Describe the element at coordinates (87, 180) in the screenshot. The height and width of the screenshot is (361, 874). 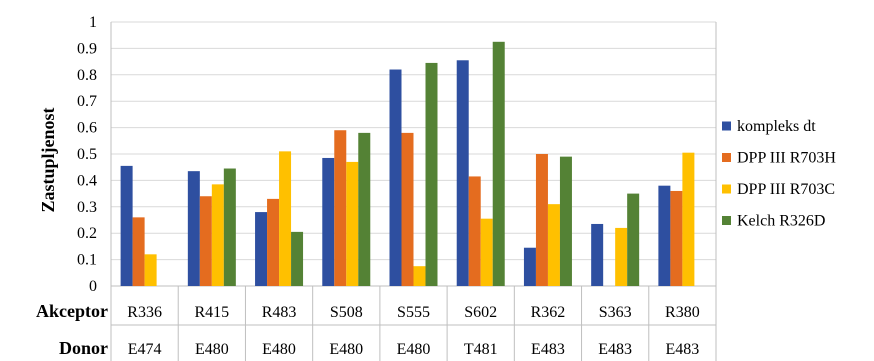
I see `y-tick-label: 0.4` at that location.